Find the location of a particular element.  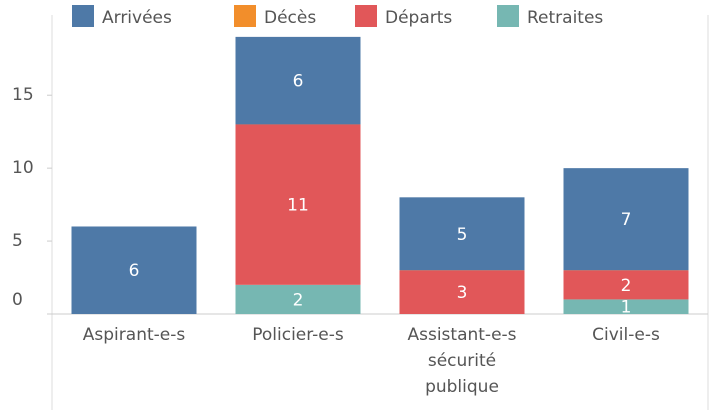

value-label: 5 is located at coordinates (462, 235).